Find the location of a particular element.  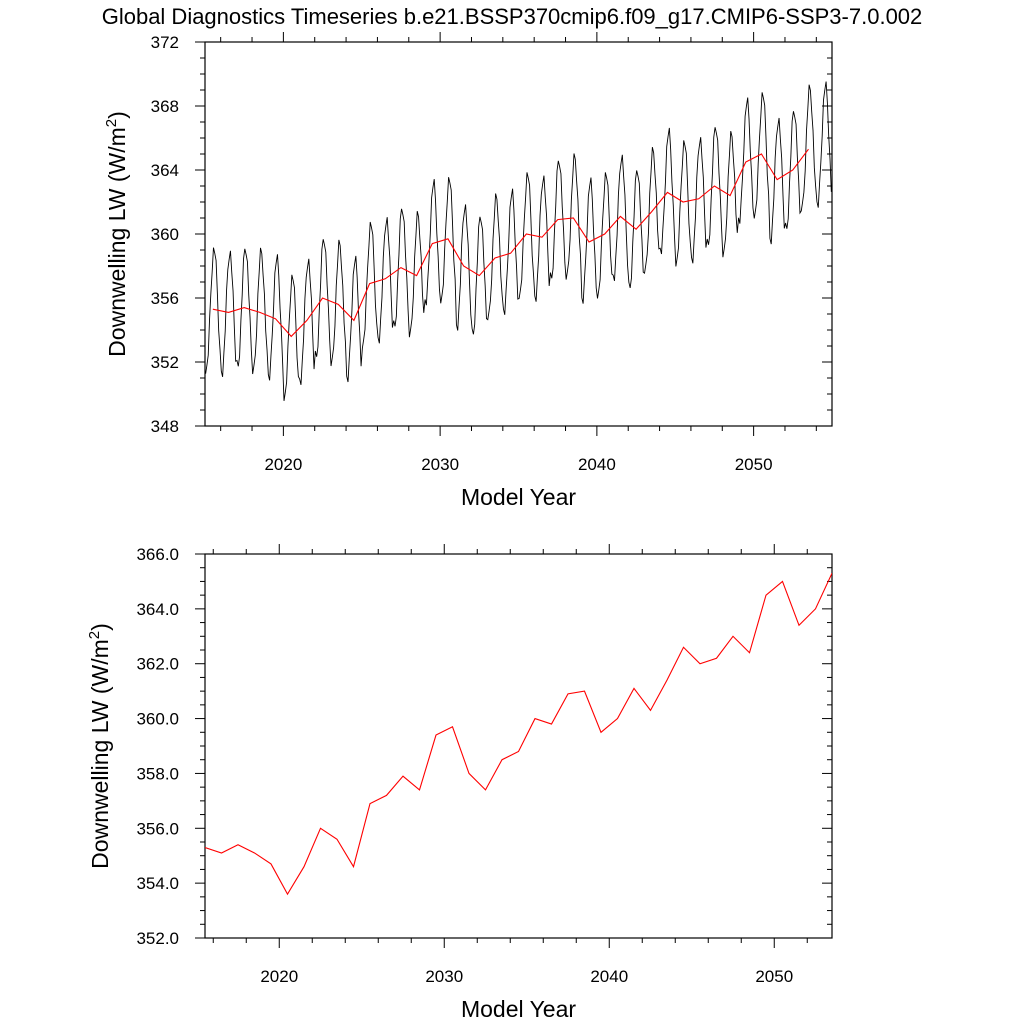

y-tick-label: 364.0 is located at coordinates (157, 609).